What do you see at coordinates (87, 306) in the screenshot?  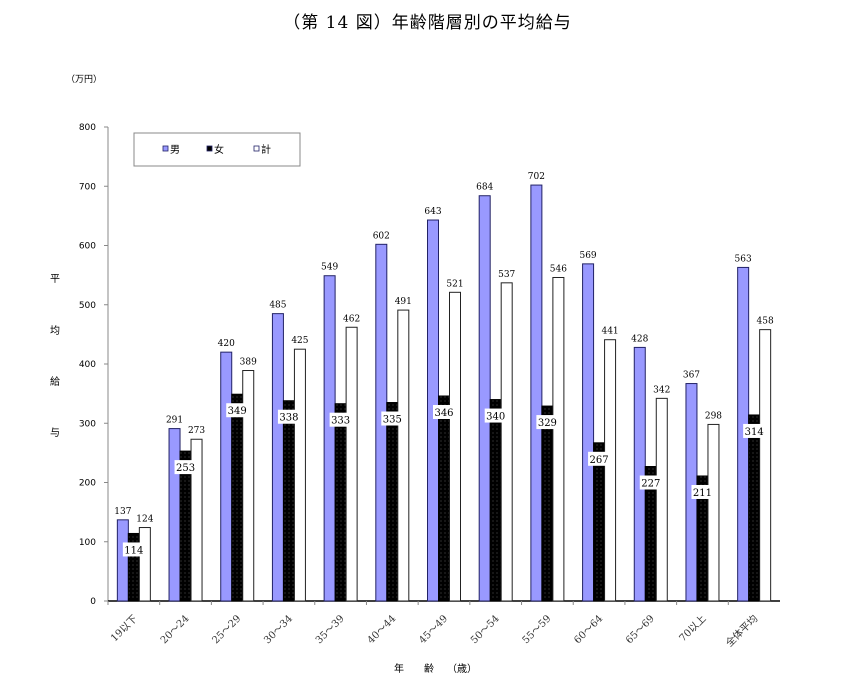 I see `y-tick-label: 500` at bounding box center [87, 306].